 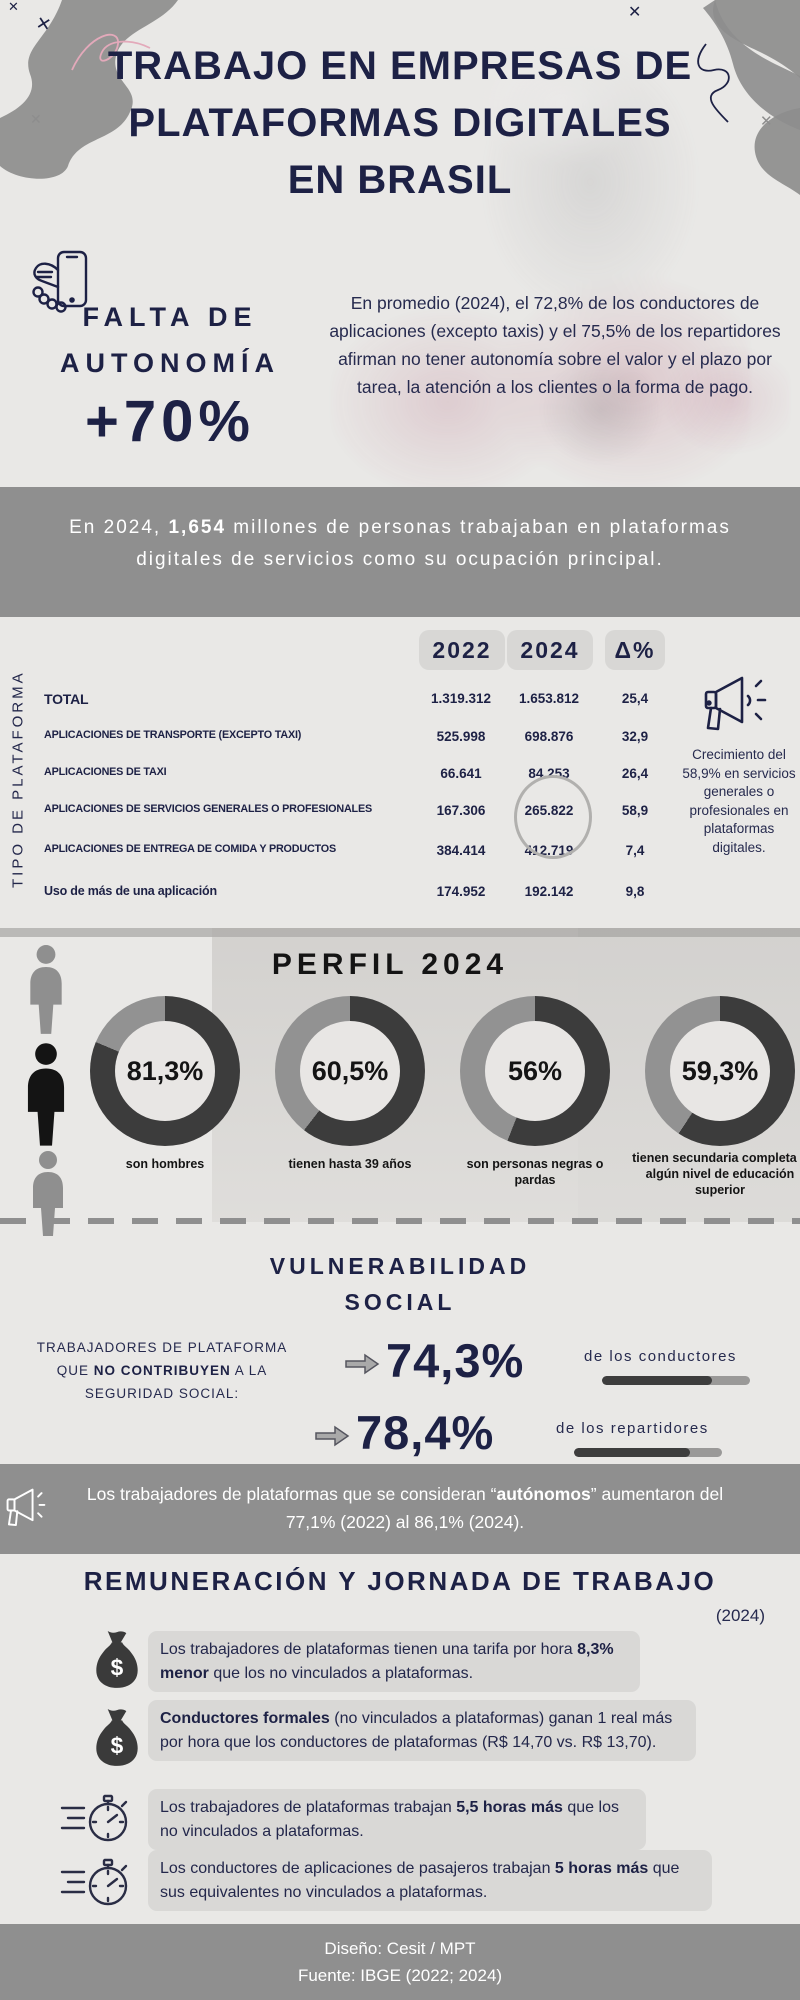 I want to click on cell-2022: 1.319.312, so click(x=461, y=698).